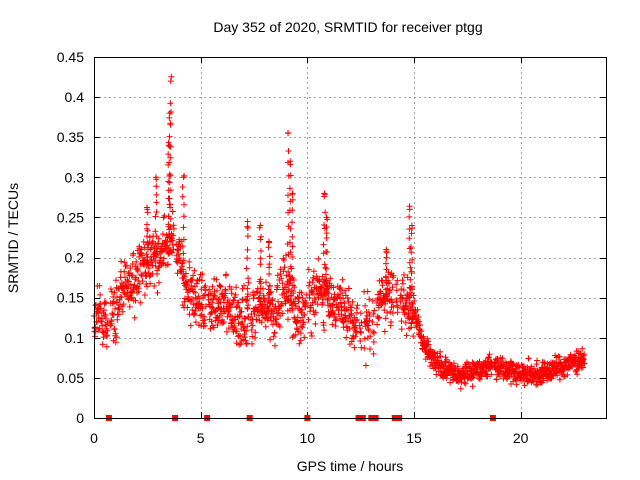 This screenshot has width=640, height=480. What do you see at coordinates (70, 378) in the screenshot?
I see `y-tick-label: 0.05` at bounding box center [70, 378].